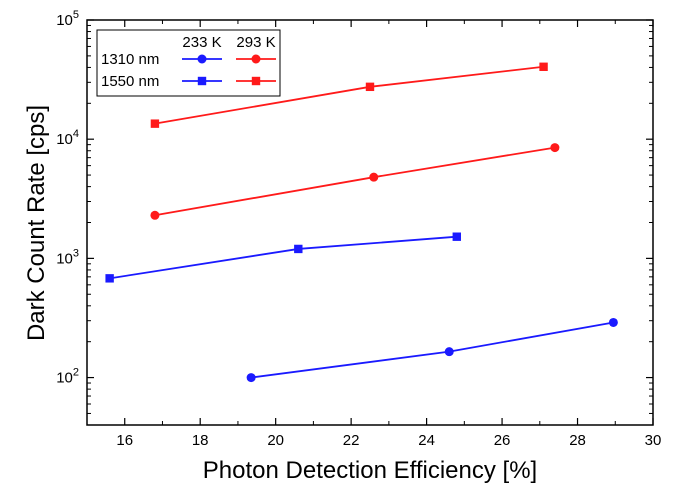  What do you see at coordinates (130, 81) in the screenshot?
I see `legend-row-label: 1550 nm` at bounding box center [130, 81].